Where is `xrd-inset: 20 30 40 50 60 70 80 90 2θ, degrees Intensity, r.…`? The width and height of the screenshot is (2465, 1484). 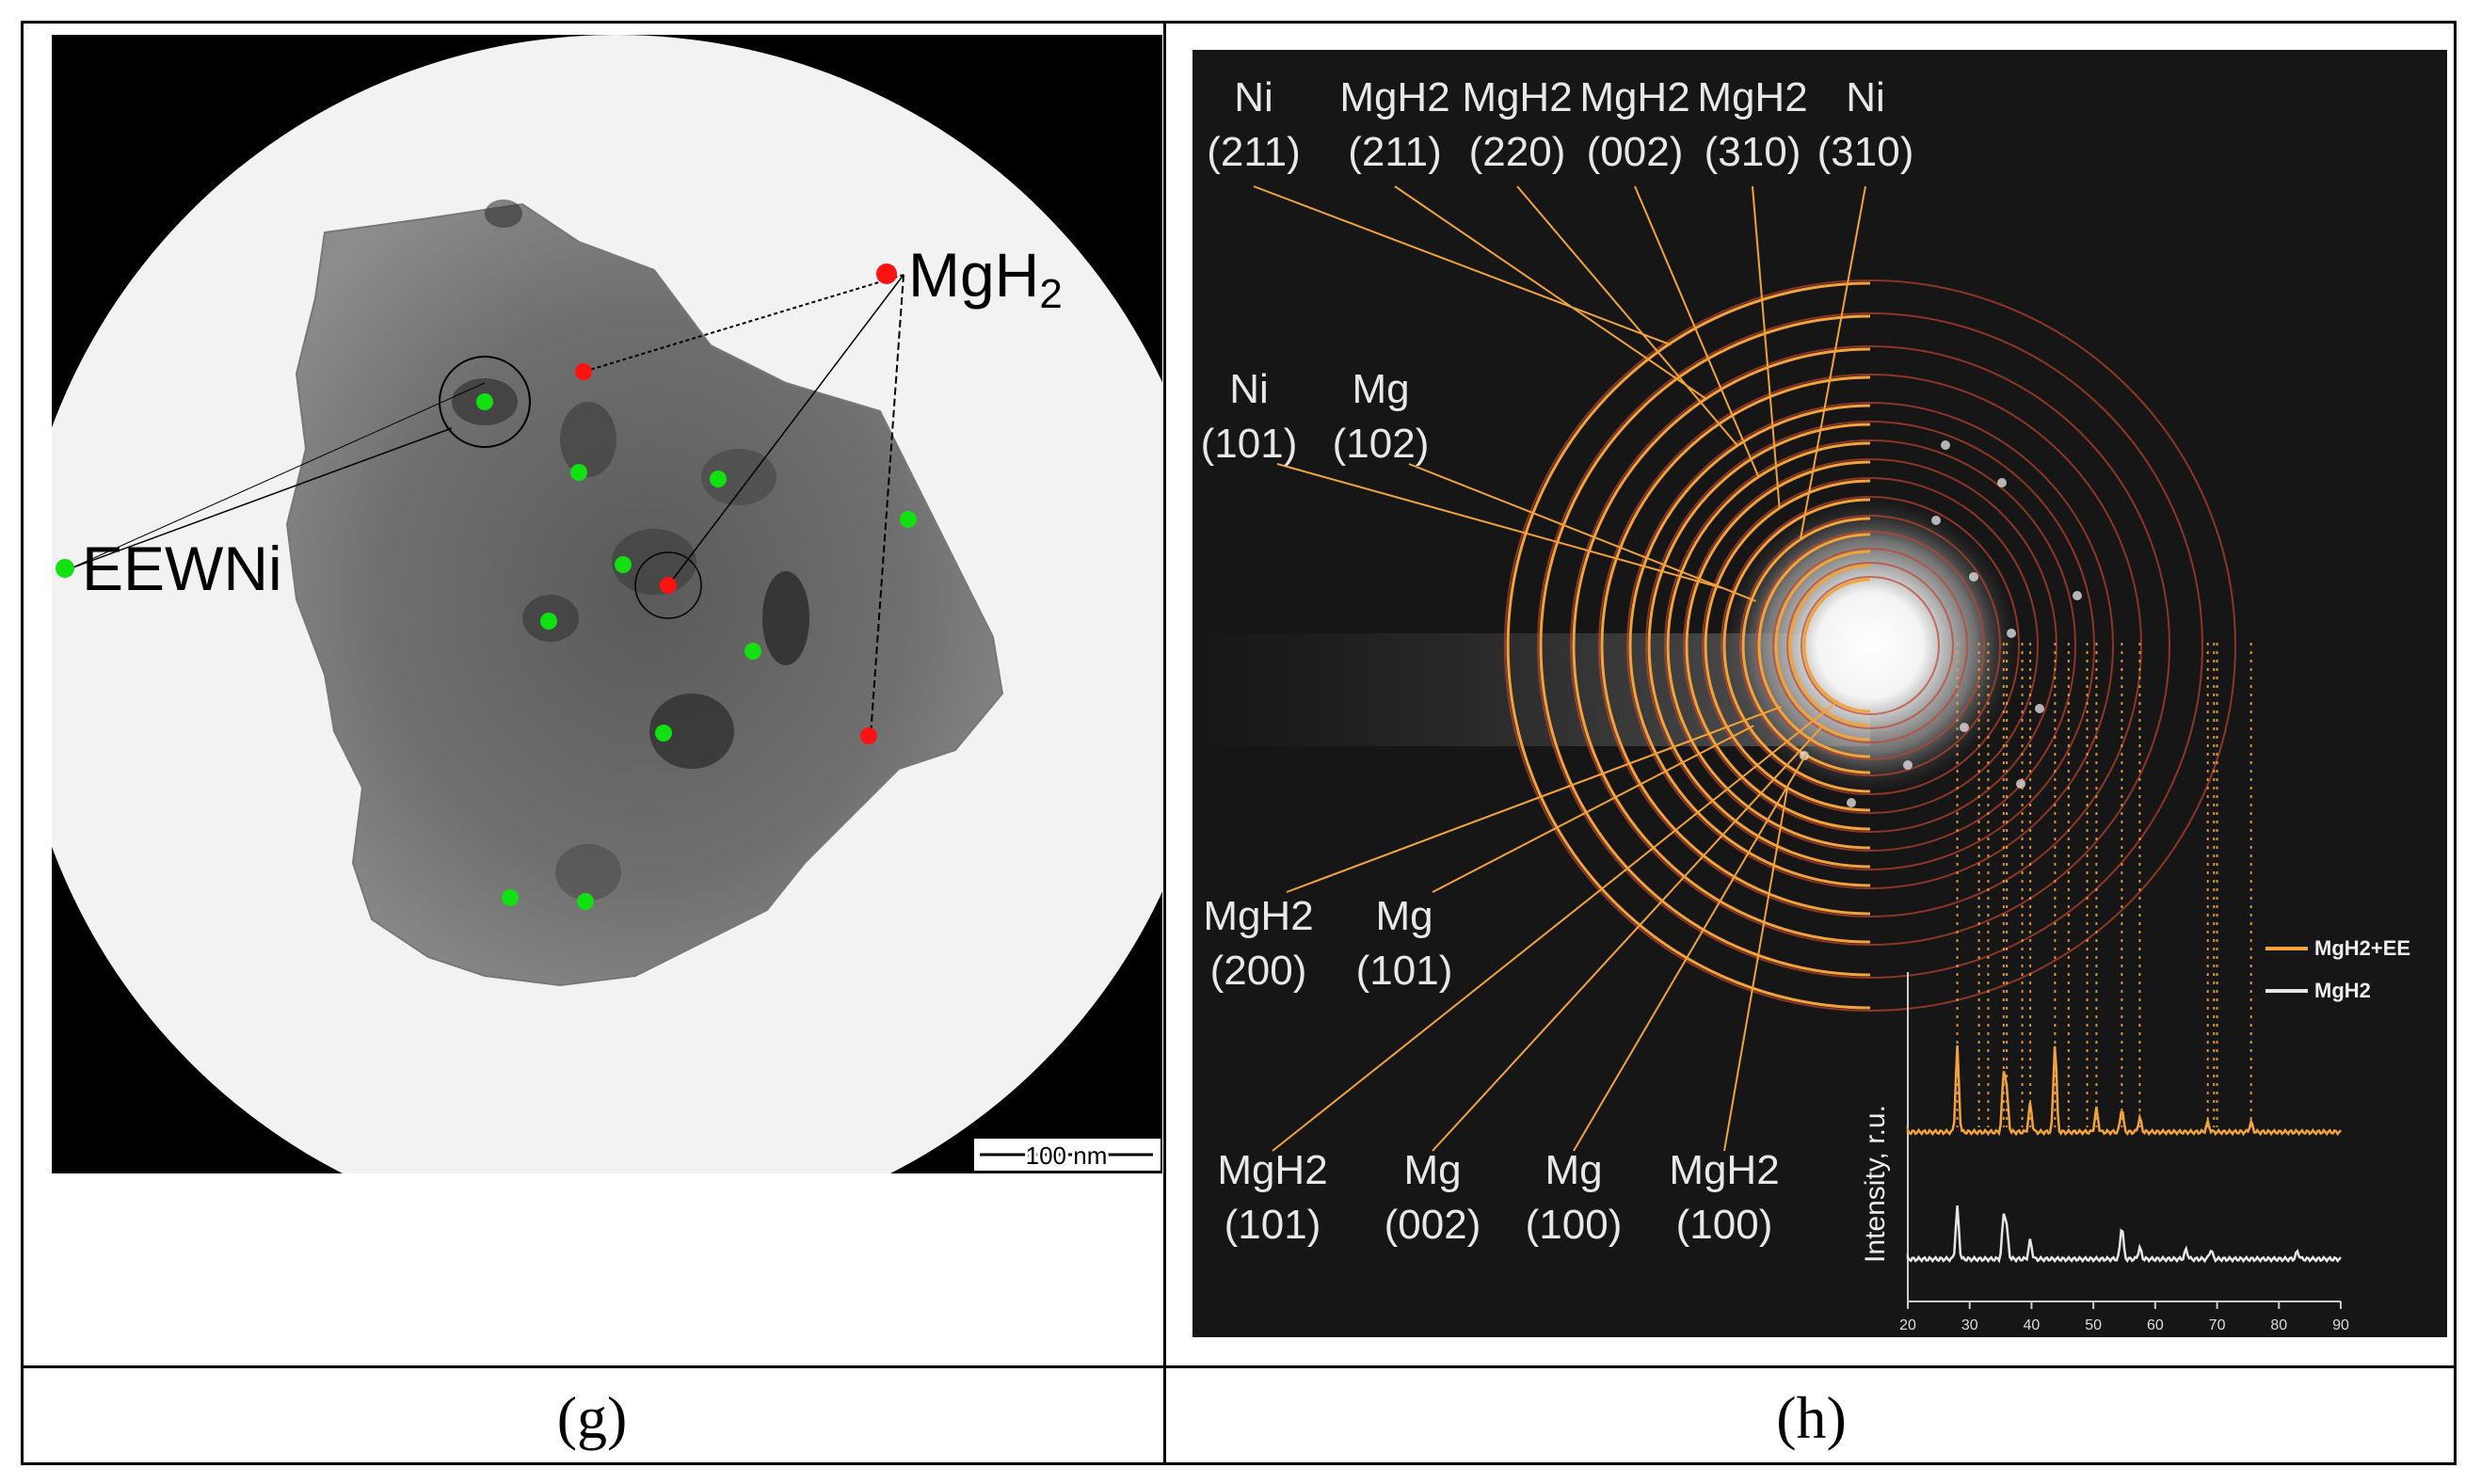 xrd-inset: 20 30 40 50 60 70 80 90 2θ, degrees Intensity, r.… is located at coordinates (2135, 1003).